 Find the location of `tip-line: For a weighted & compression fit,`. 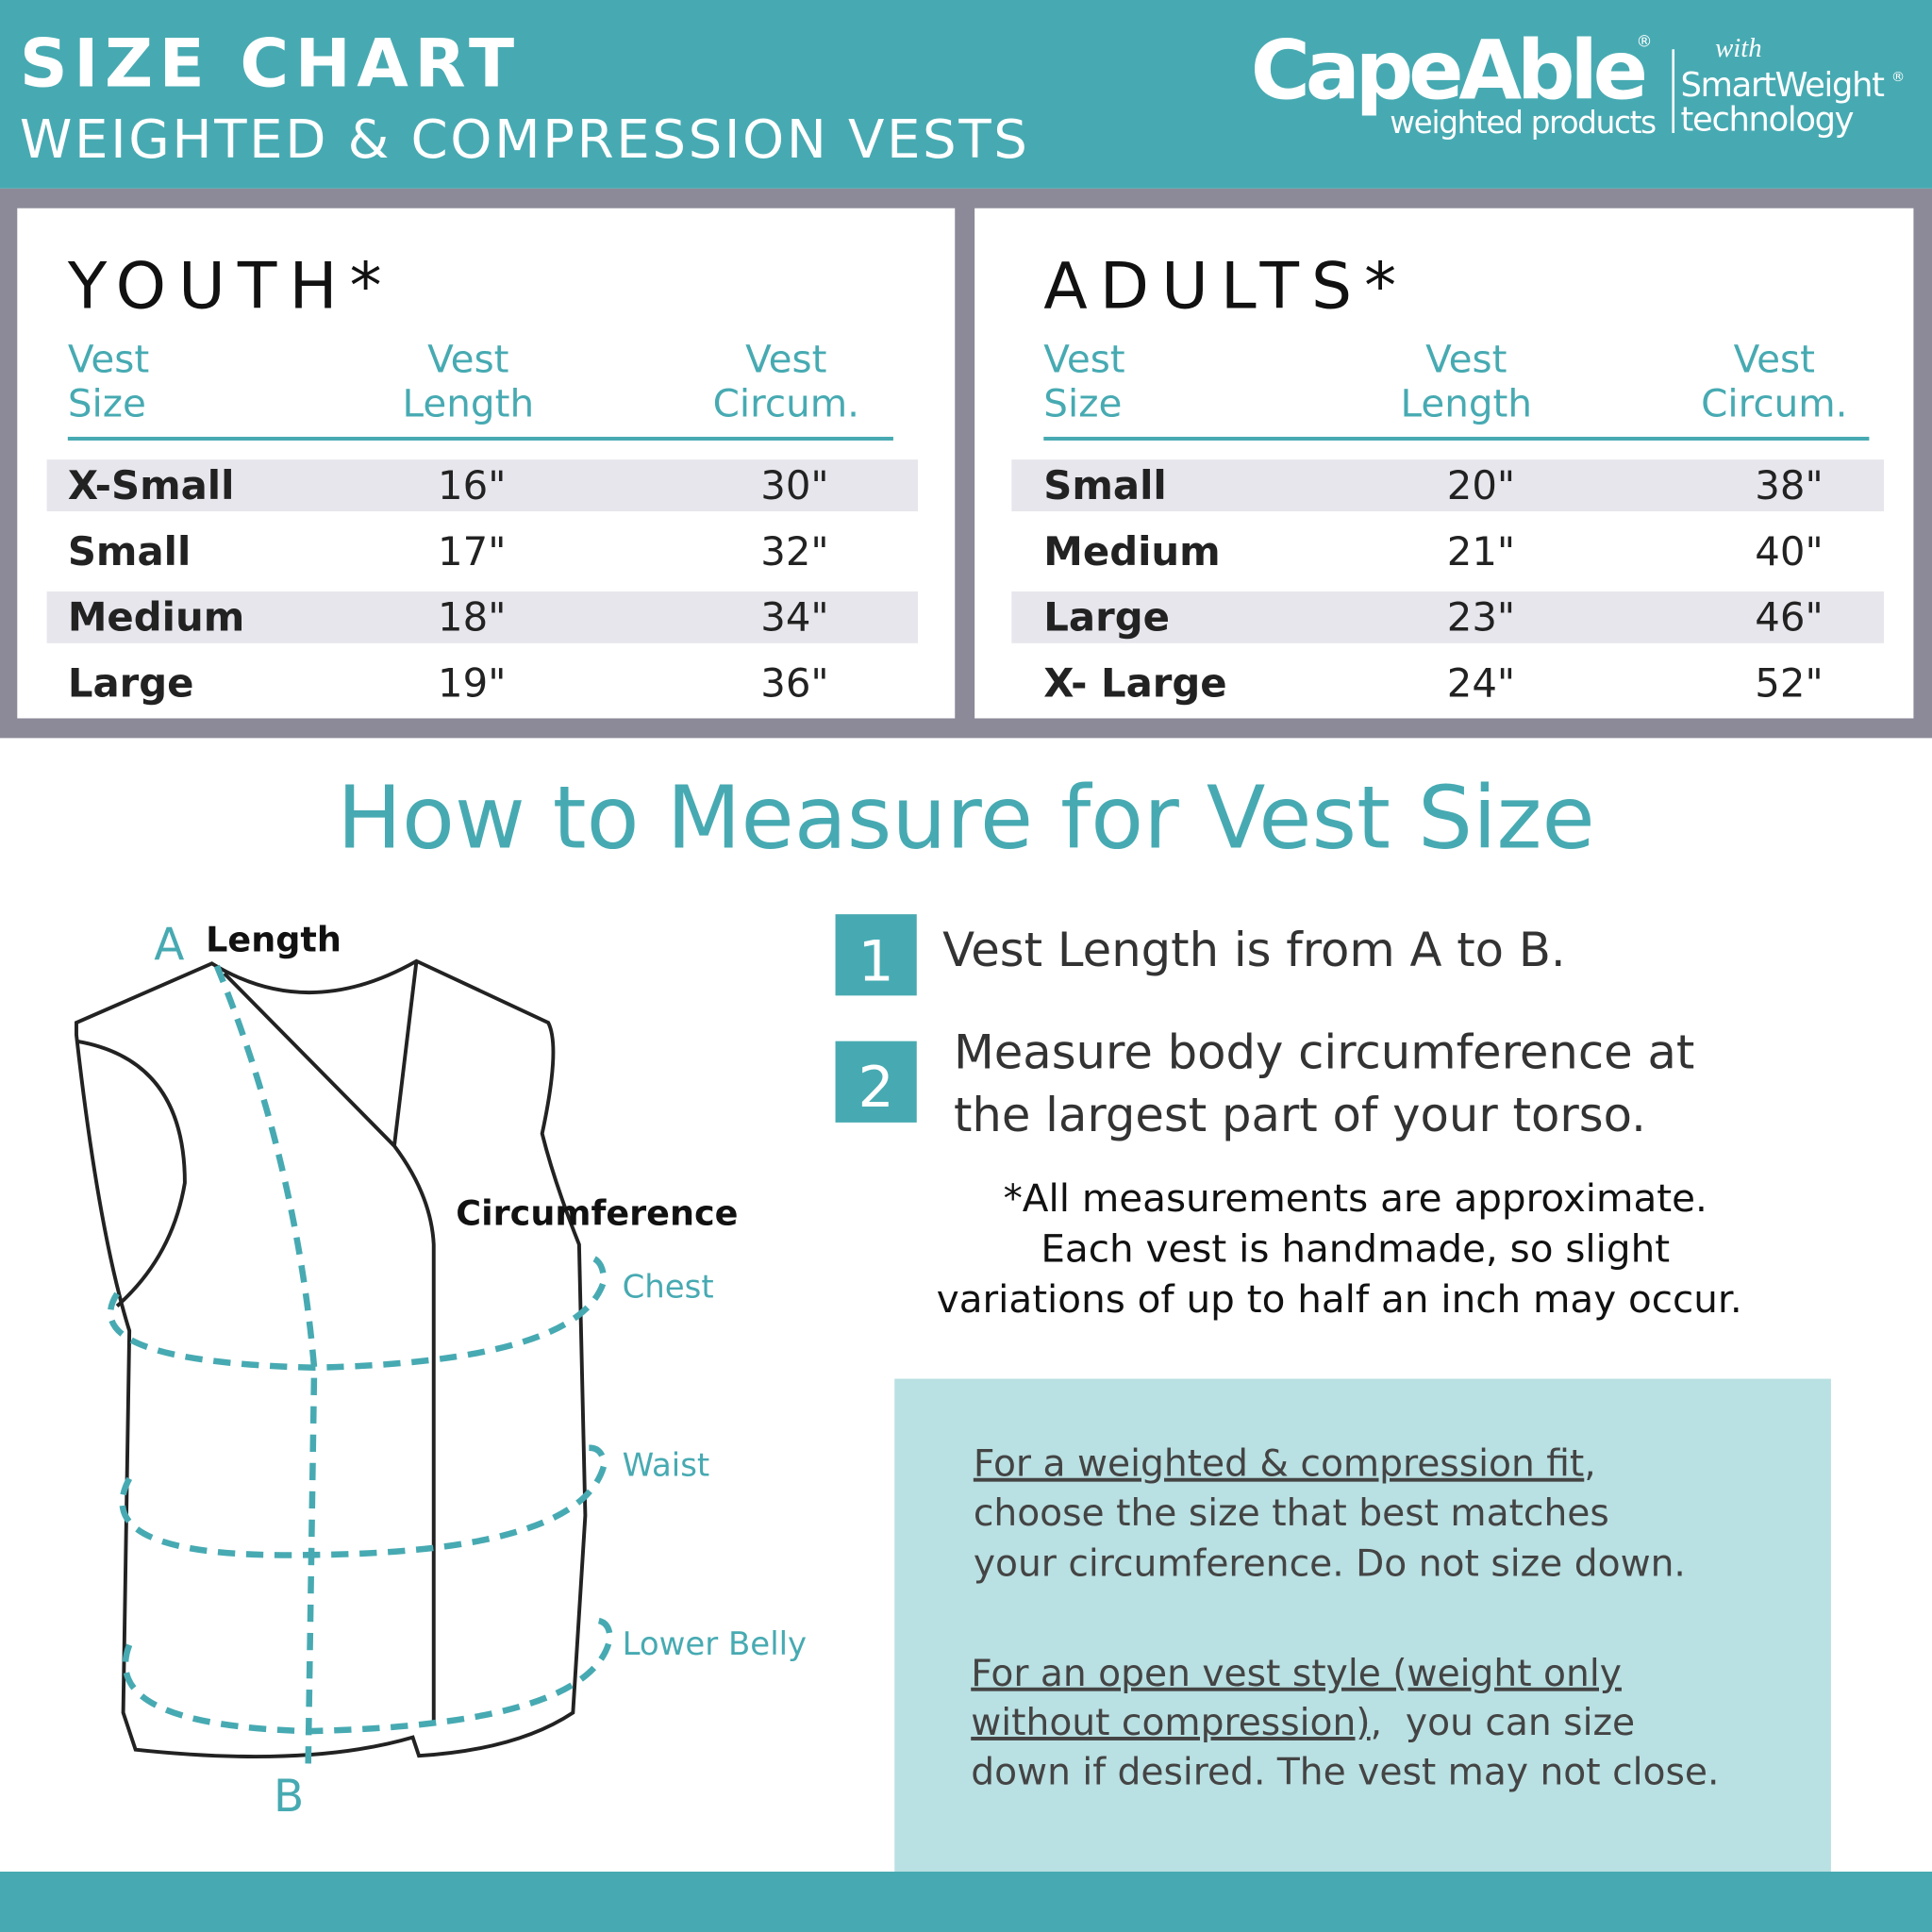

tip-line: For a weighted & compression fit, is located at coordinates (1285, 1464).